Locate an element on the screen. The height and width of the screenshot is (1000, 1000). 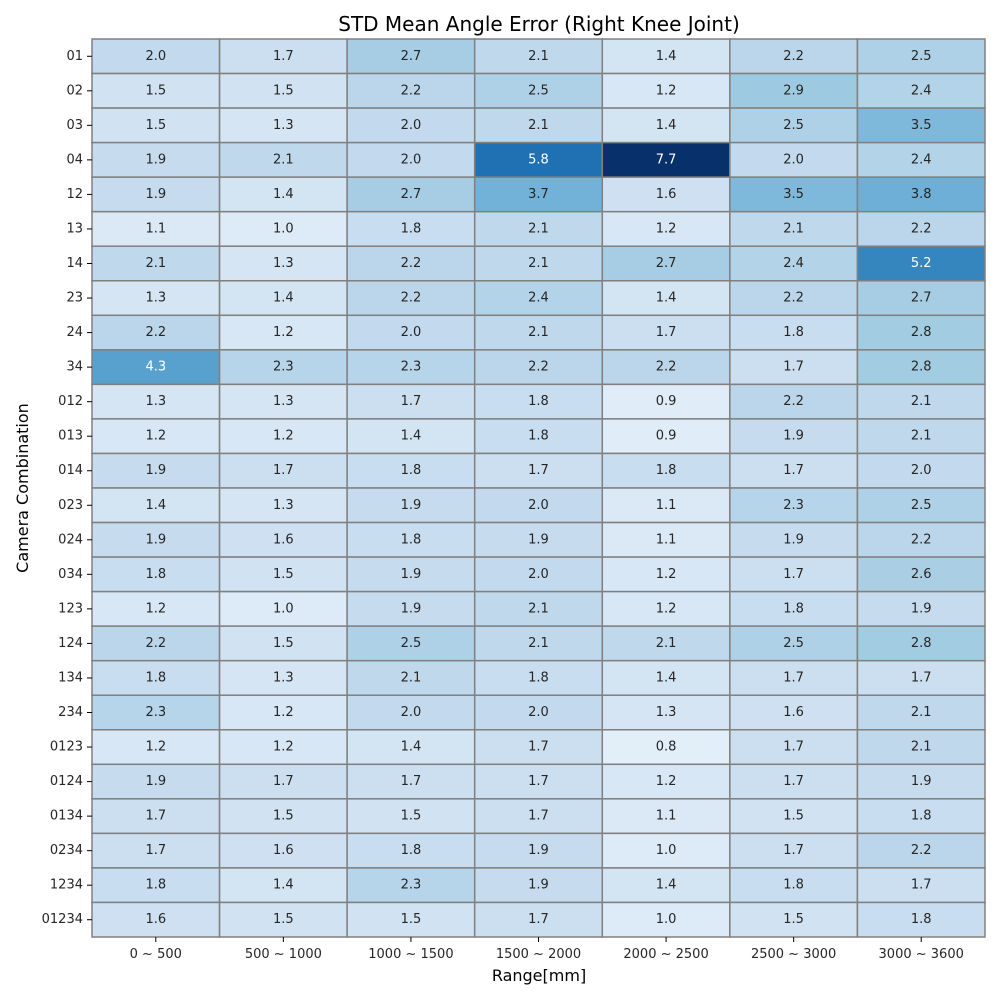
cell-value-label: 0.9 is located at coordinates (666, 436).